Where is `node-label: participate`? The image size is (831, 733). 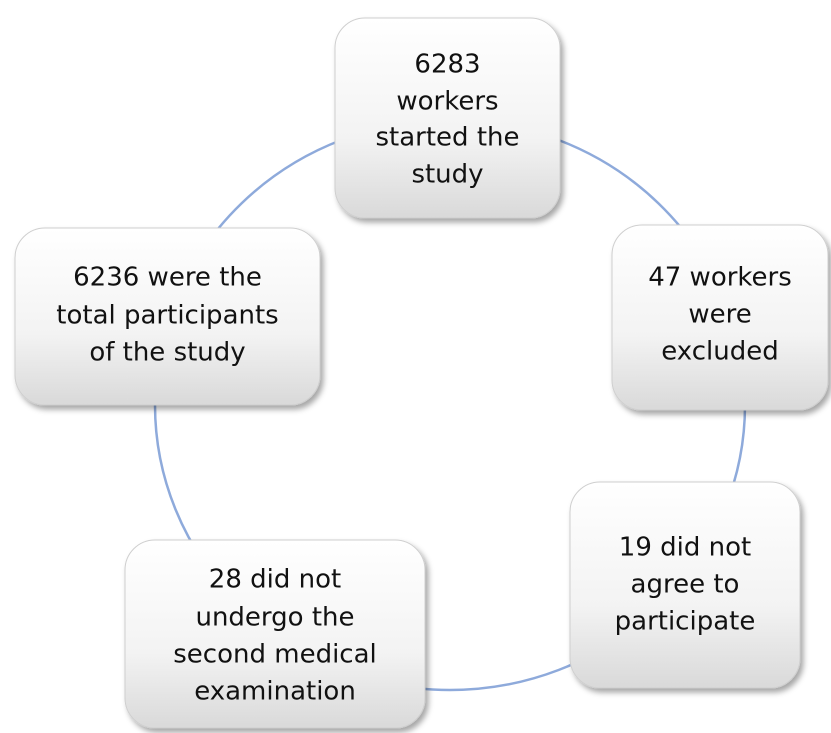 node-label: participate is located at coordinates (685, 622).